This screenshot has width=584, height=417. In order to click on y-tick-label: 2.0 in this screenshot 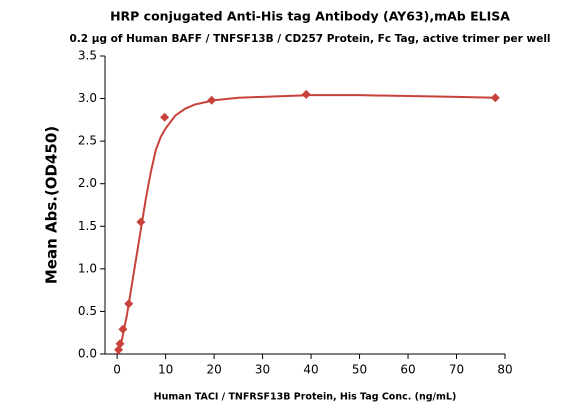, I will do `click(87, 183)`.